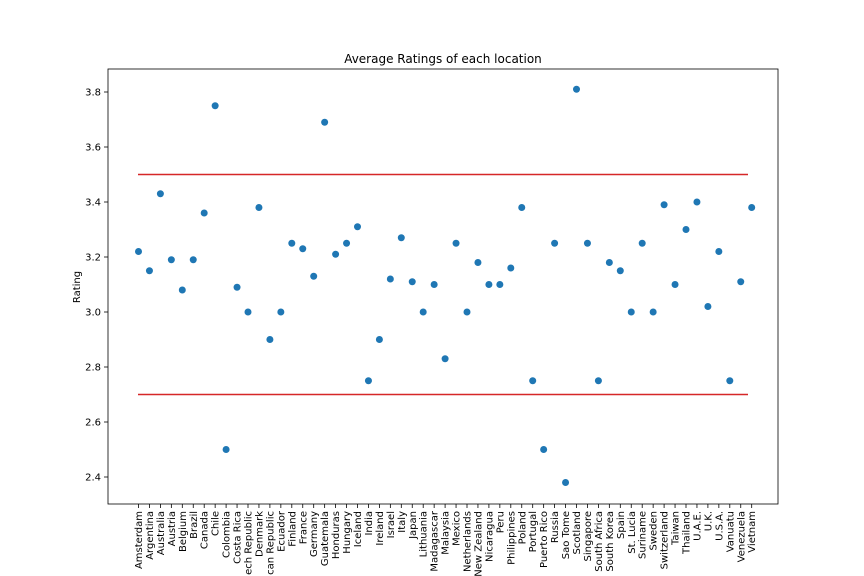  I want to click on chart-title: Average Ratings of each location, so click(443, 59).